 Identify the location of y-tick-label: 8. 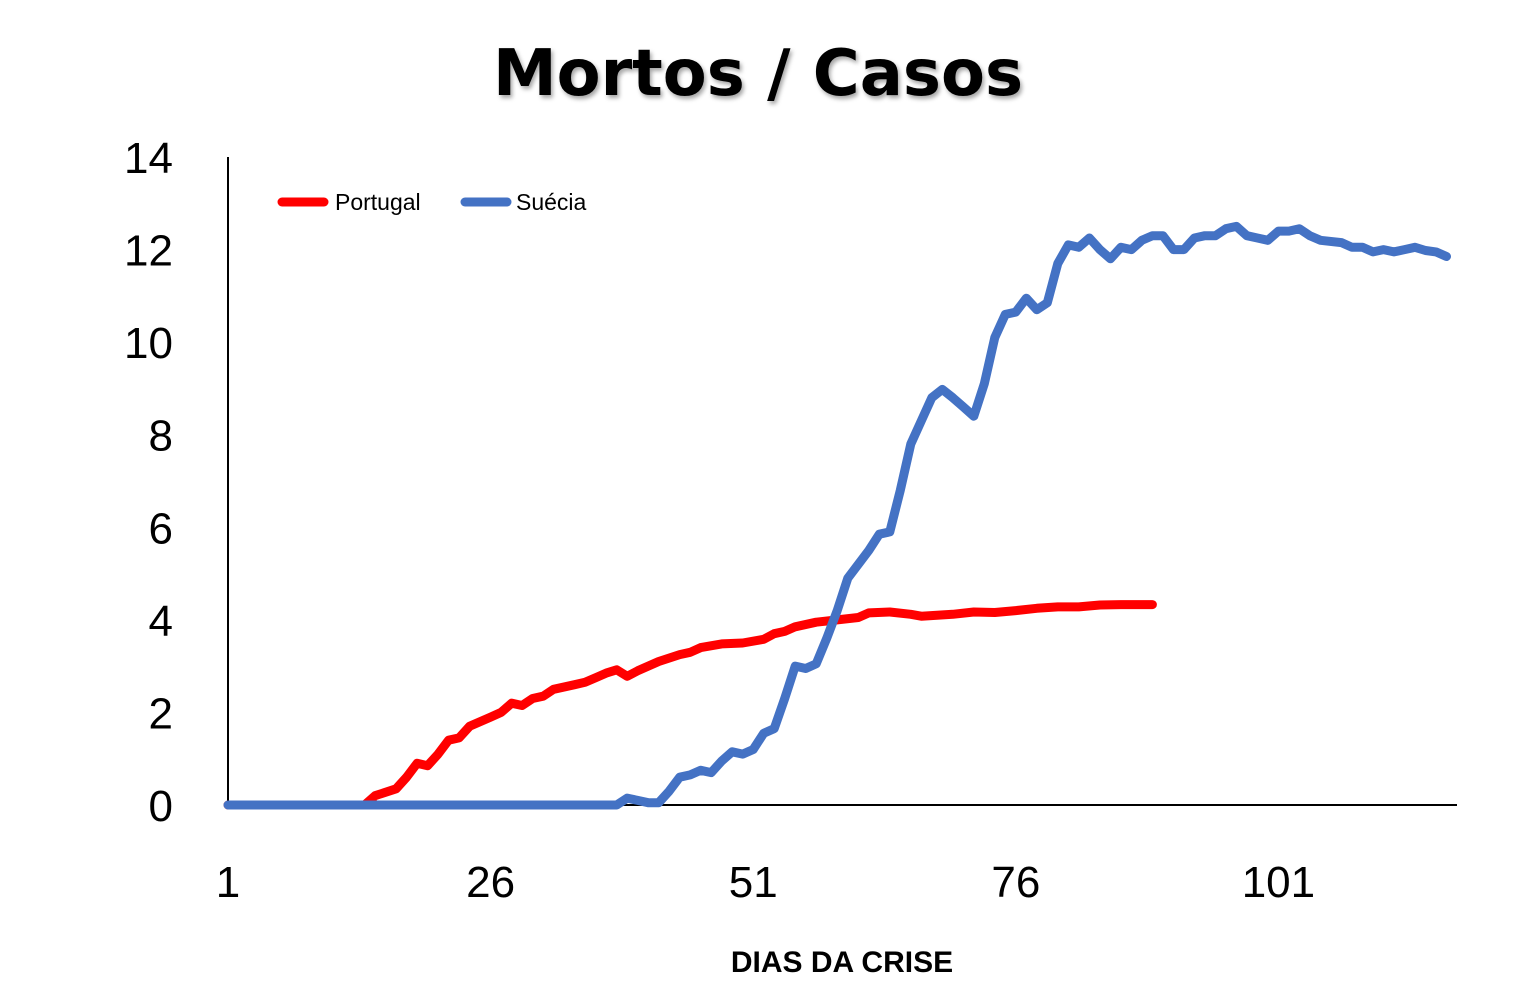
(161, 436).